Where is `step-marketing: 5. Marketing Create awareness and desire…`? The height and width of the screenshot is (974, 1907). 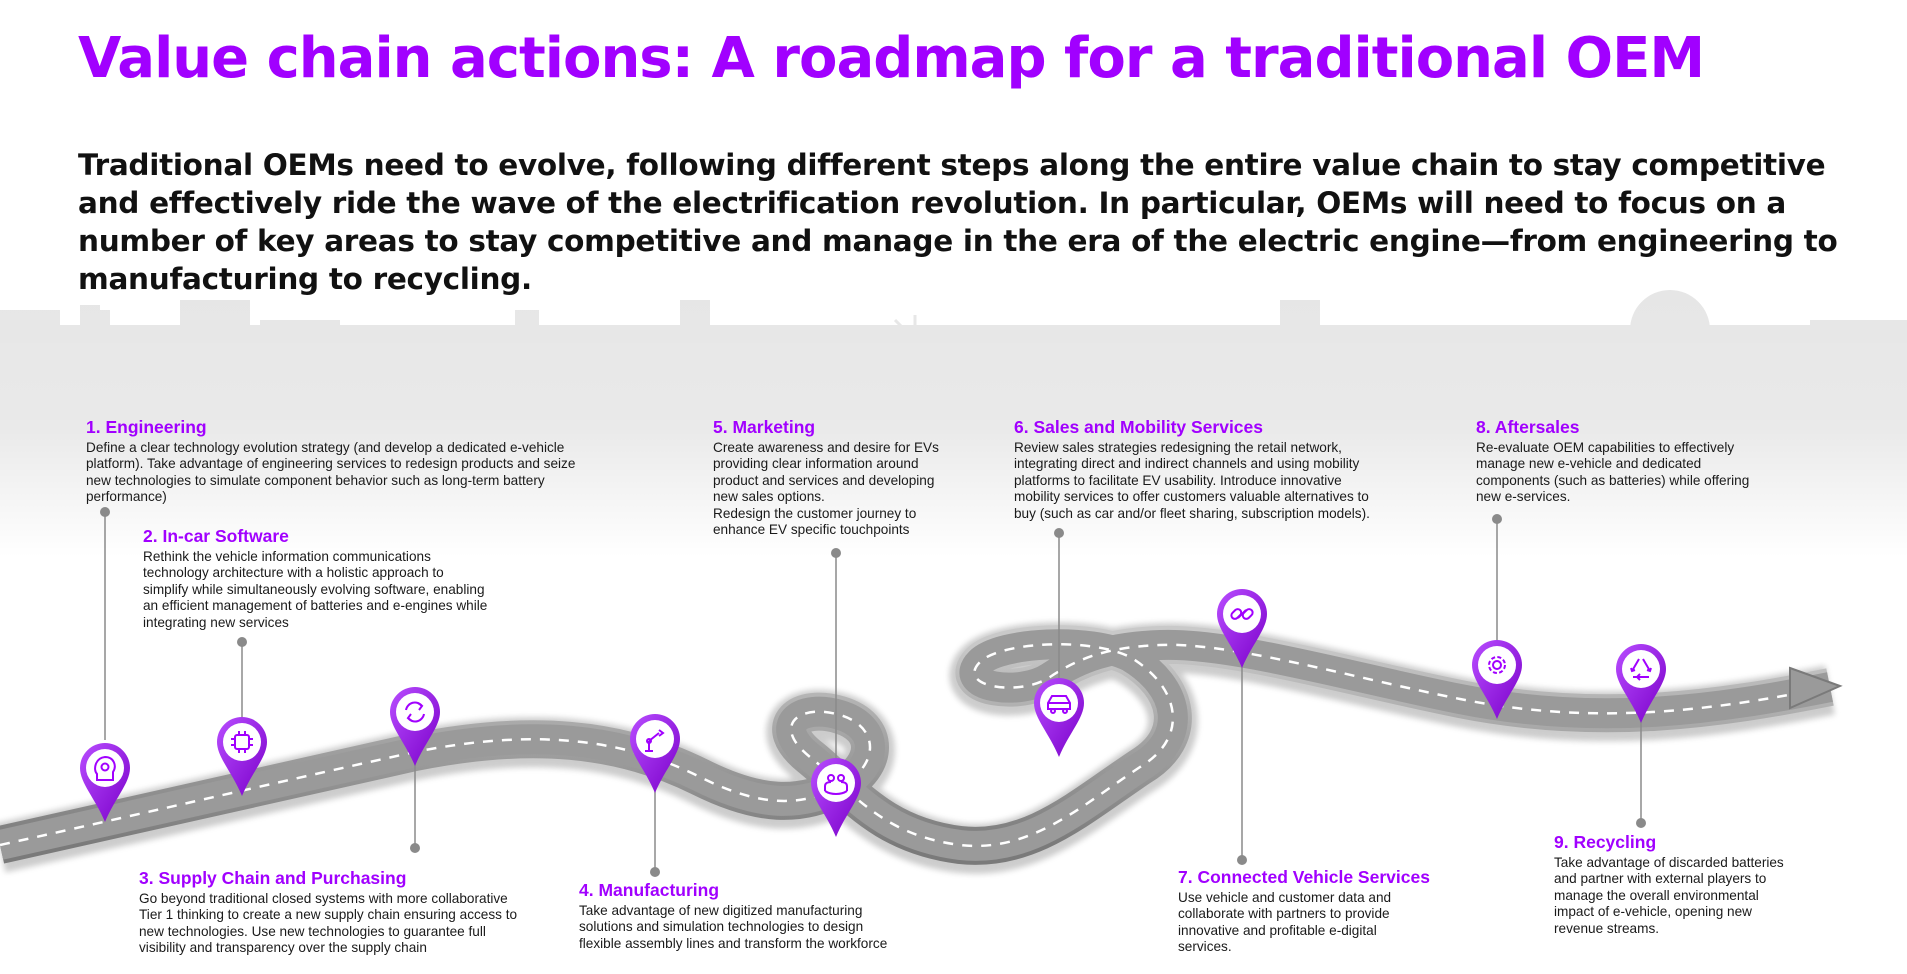
step-marketing: 5. Marketing Create awareness and desire… is located at coordinates (858, 477).